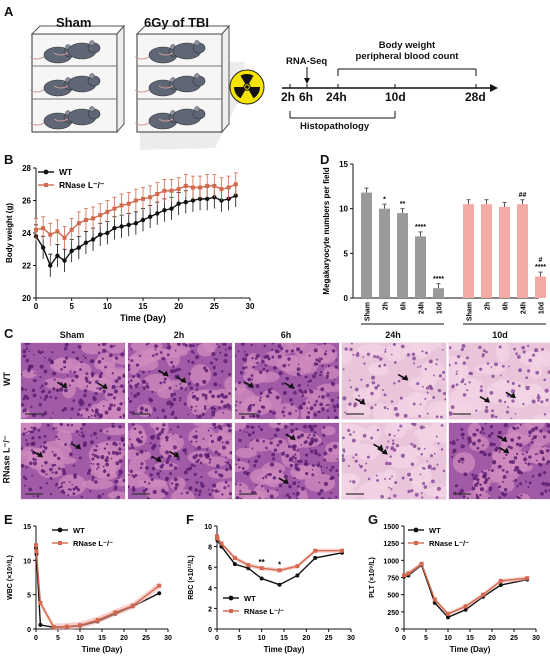 The height and width of the screenshot is (663, 550). I want to click on panel-label-f: F, so click(190, 519).